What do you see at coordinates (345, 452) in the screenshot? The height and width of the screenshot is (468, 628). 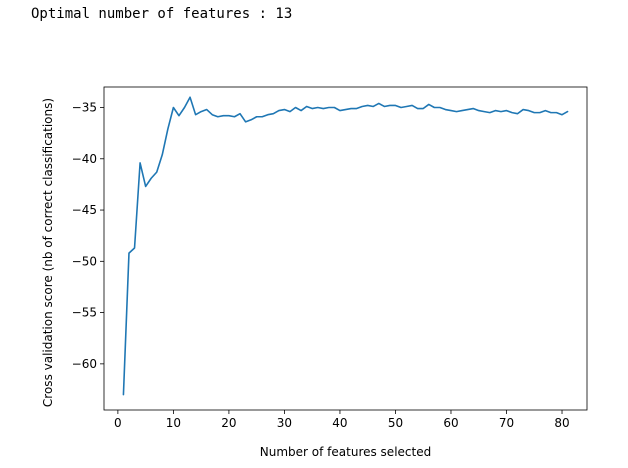 I see `x-axis-label: Number of features selected` at bounding box center [345, 452].